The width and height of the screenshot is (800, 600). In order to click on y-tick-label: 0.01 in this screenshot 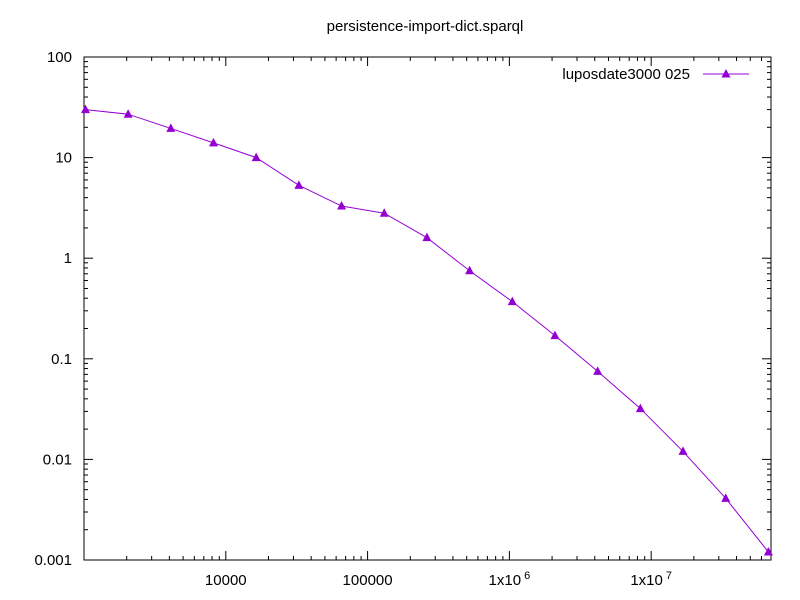, I will do `click(57, 459)`.